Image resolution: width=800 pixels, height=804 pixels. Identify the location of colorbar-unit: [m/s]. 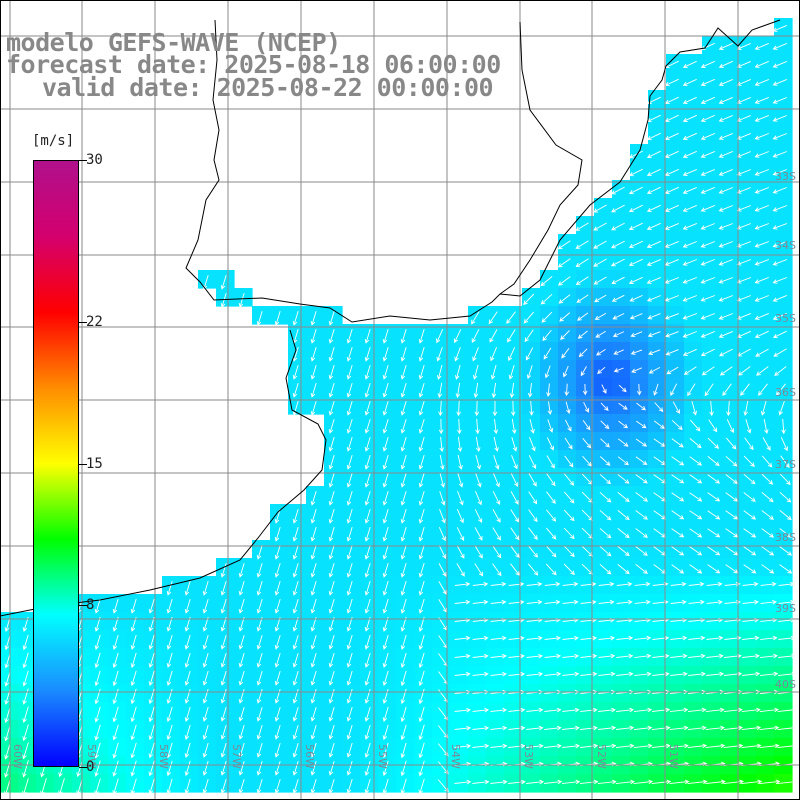
(53, 141).